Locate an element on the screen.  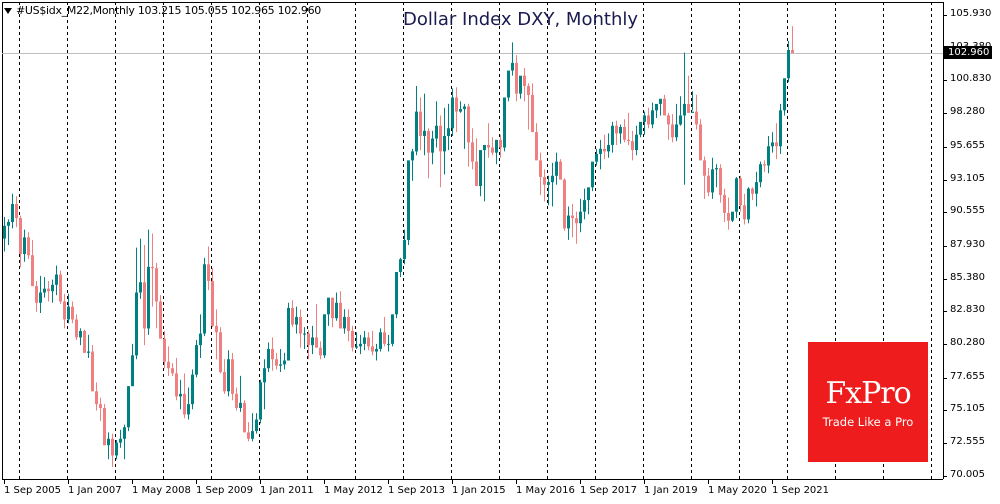
price-tick-label: 77.655 is located at coordinates (967, 376).